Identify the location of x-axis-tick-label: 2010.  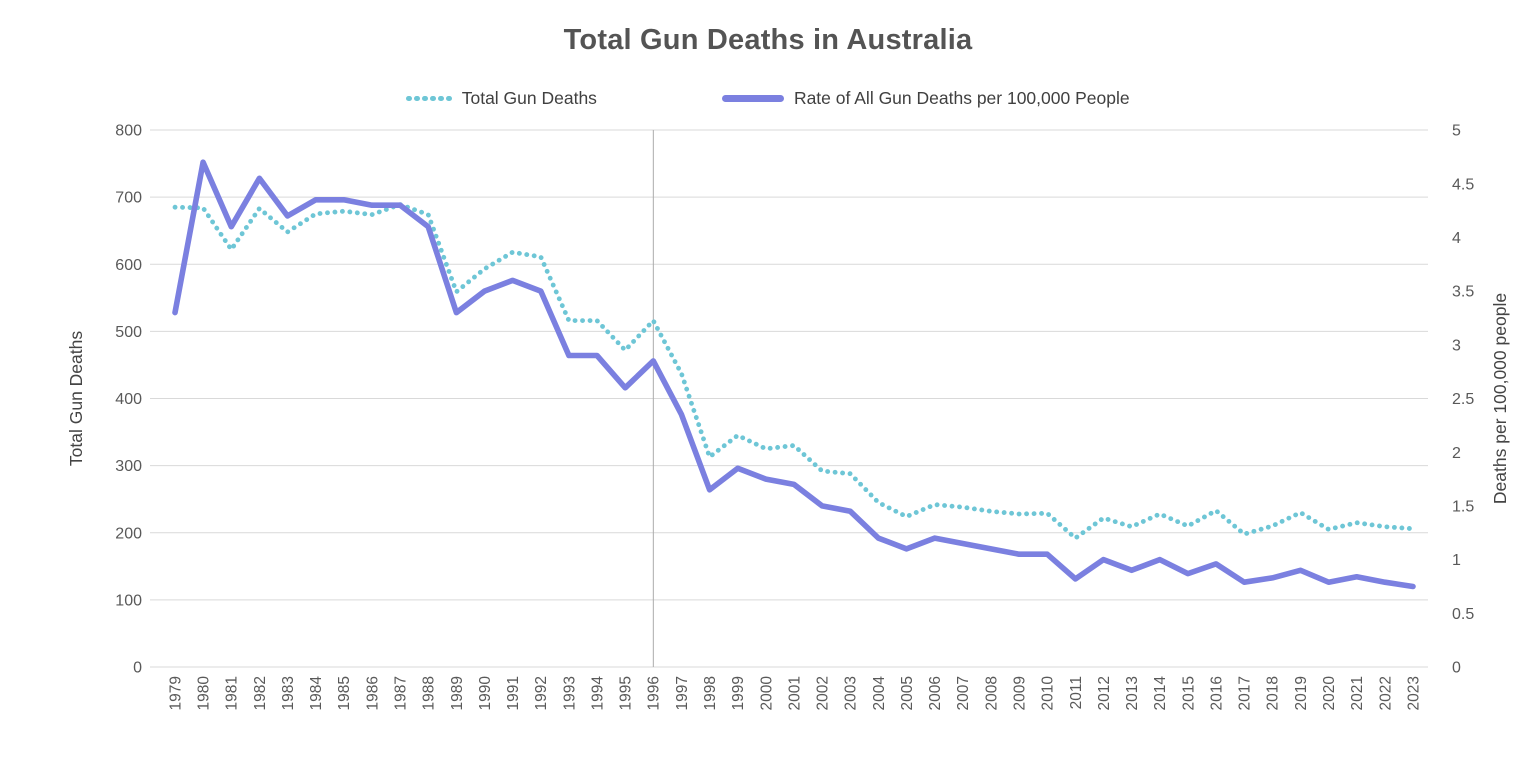
(1048, 693).